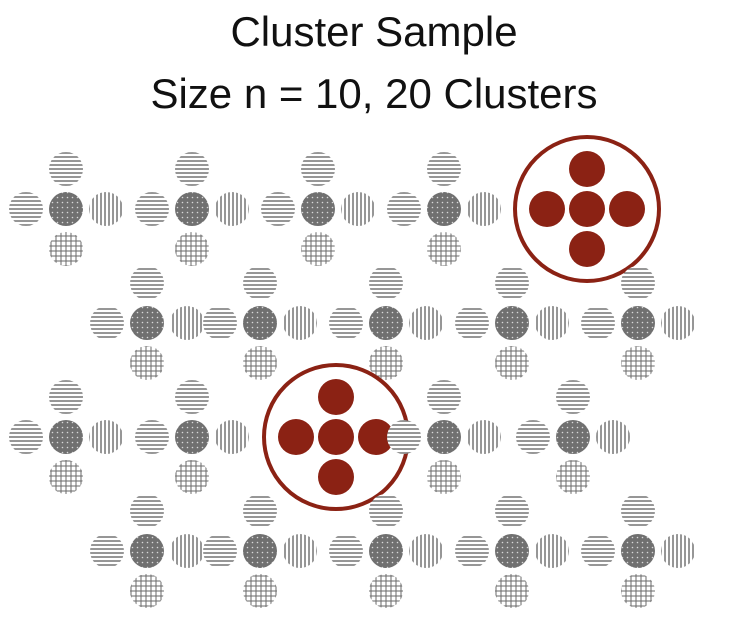 This screenshot has width=748, height=644. What do you see at coordinates (374, 93) in the screenshot?
I see `title-line-2: Size n = 10, 20 Clusters` at bounding box center [374, 93].